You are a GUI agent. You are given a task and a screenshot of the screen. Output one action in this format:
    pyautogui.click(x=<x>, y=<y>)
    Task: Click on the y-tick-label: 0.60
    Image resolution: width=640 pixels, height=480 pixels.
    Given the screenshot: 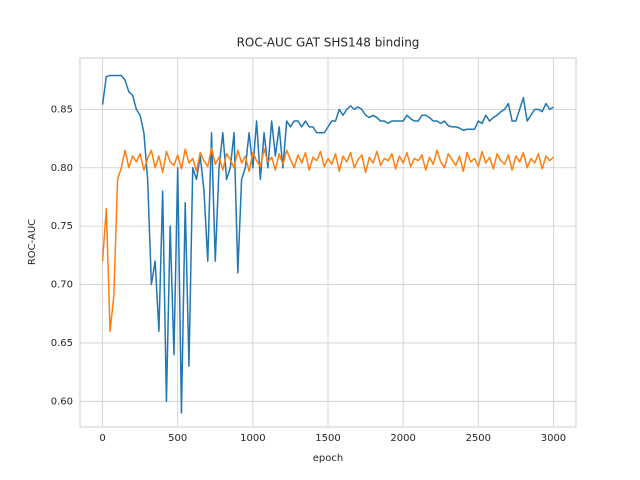 What is the action you would take?
    pyautogui.click(x=62, y=401)
    